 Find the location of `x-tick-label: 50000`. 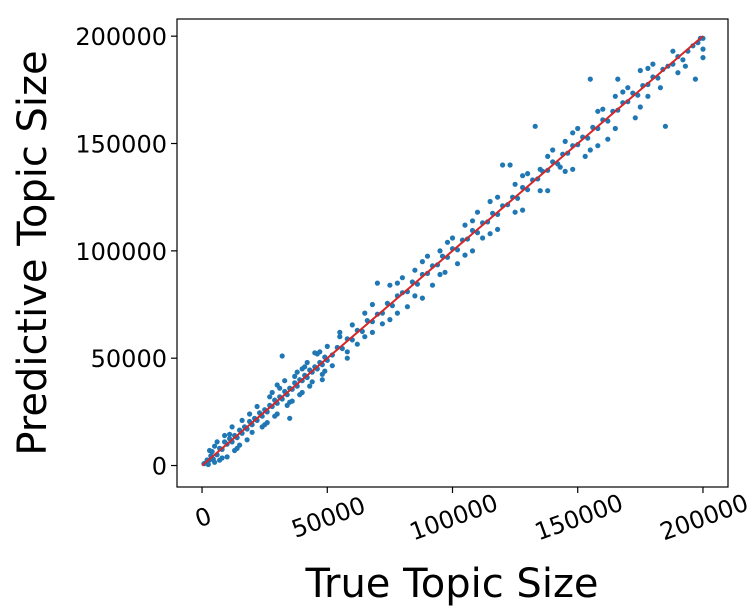

x-tick-label: 50000 is located at coordinates (328, 517).